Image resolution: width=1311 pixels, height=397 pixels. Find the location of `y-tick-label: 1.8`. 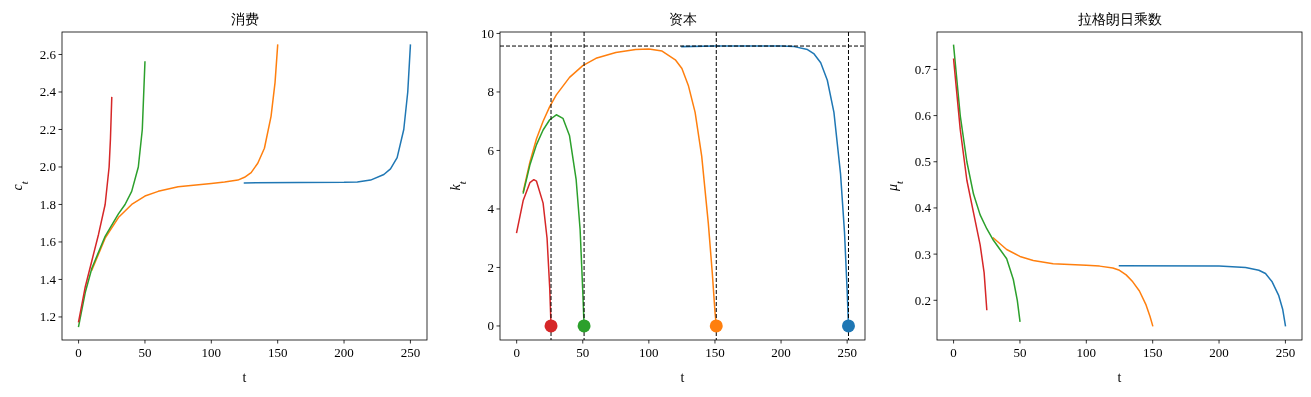

y-tick-label: 1.8 is located at coordinates (47, 204).